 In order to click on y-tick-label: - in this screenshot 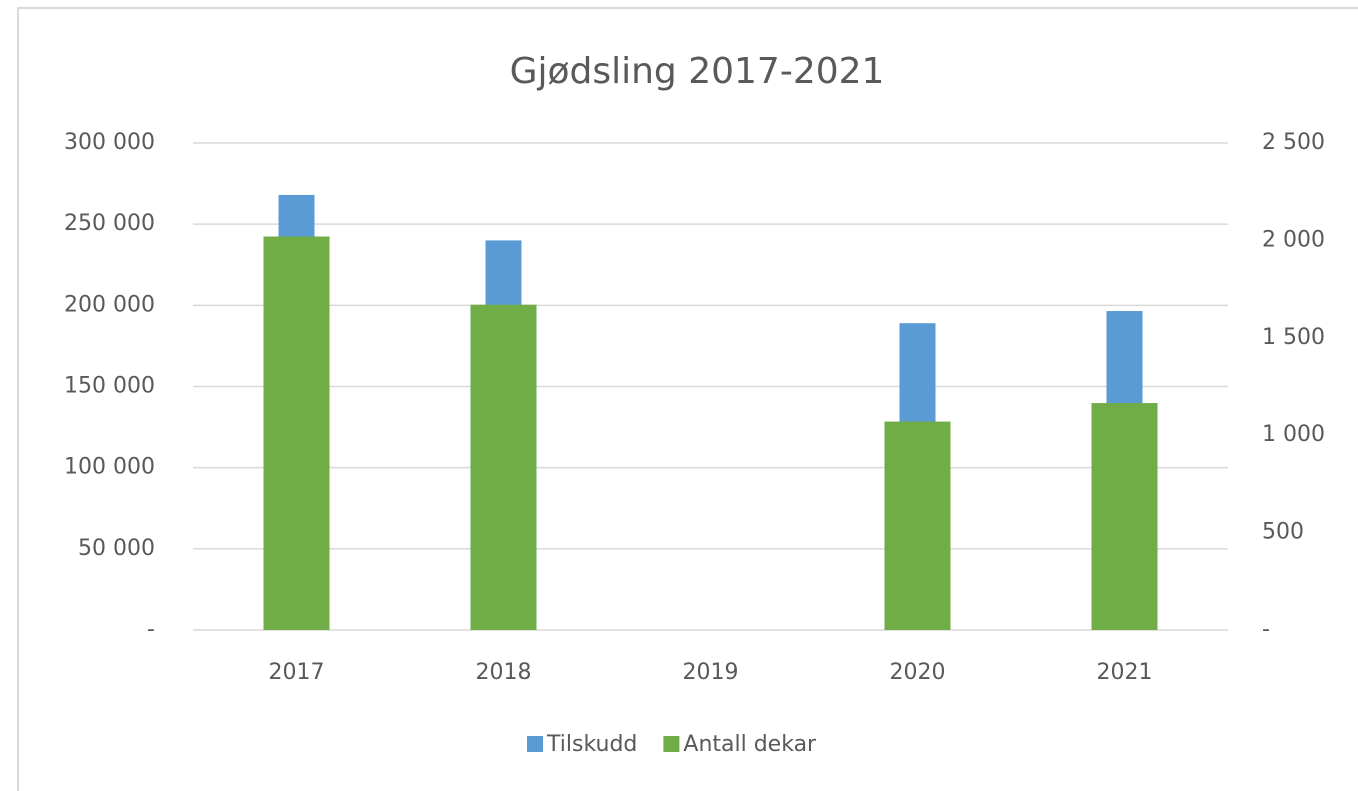, I will do `click(151, 629)`.